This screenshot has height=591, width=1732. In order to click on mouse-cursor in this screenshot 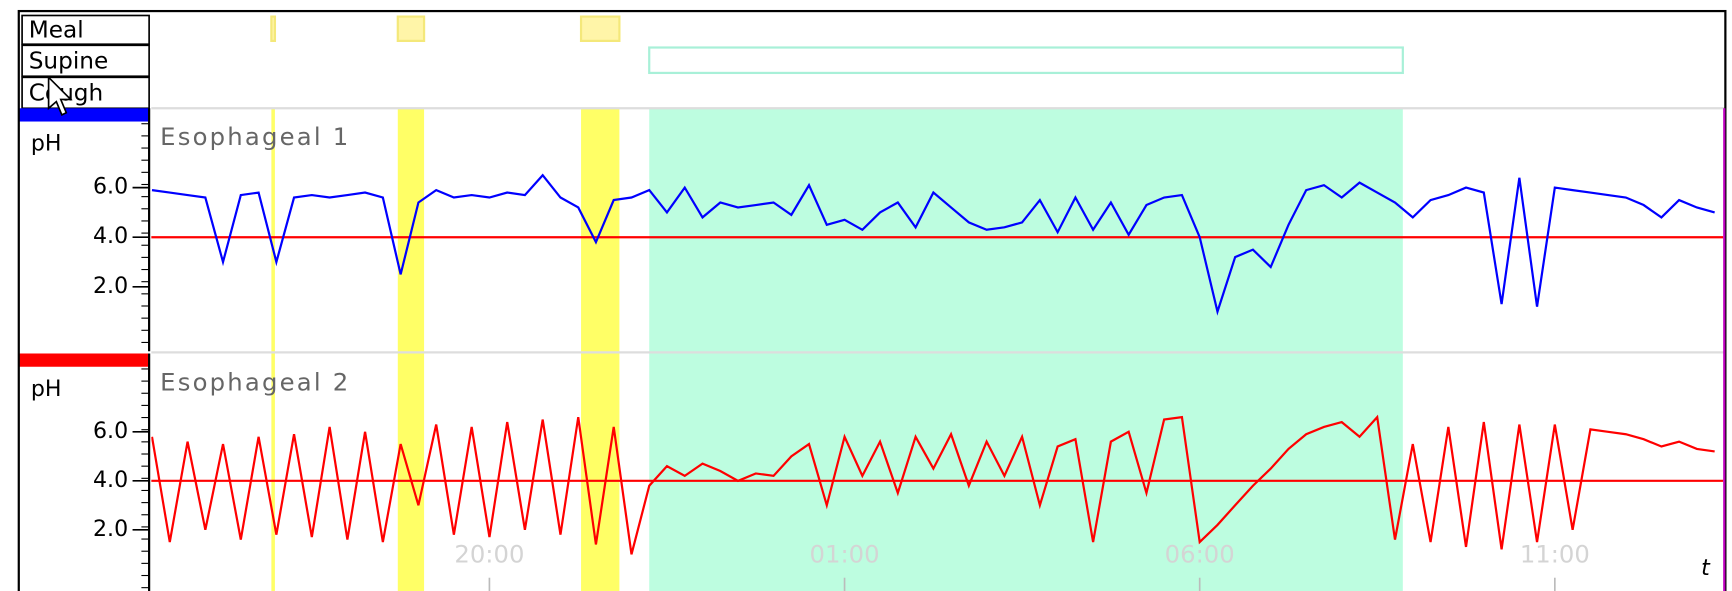, I will do `click(60, 96)`.